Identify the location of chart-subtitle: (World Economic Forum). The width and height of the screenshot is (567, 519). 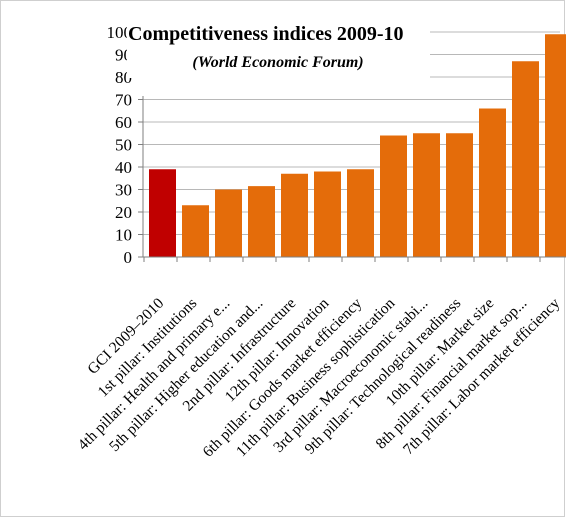
(277, 62).